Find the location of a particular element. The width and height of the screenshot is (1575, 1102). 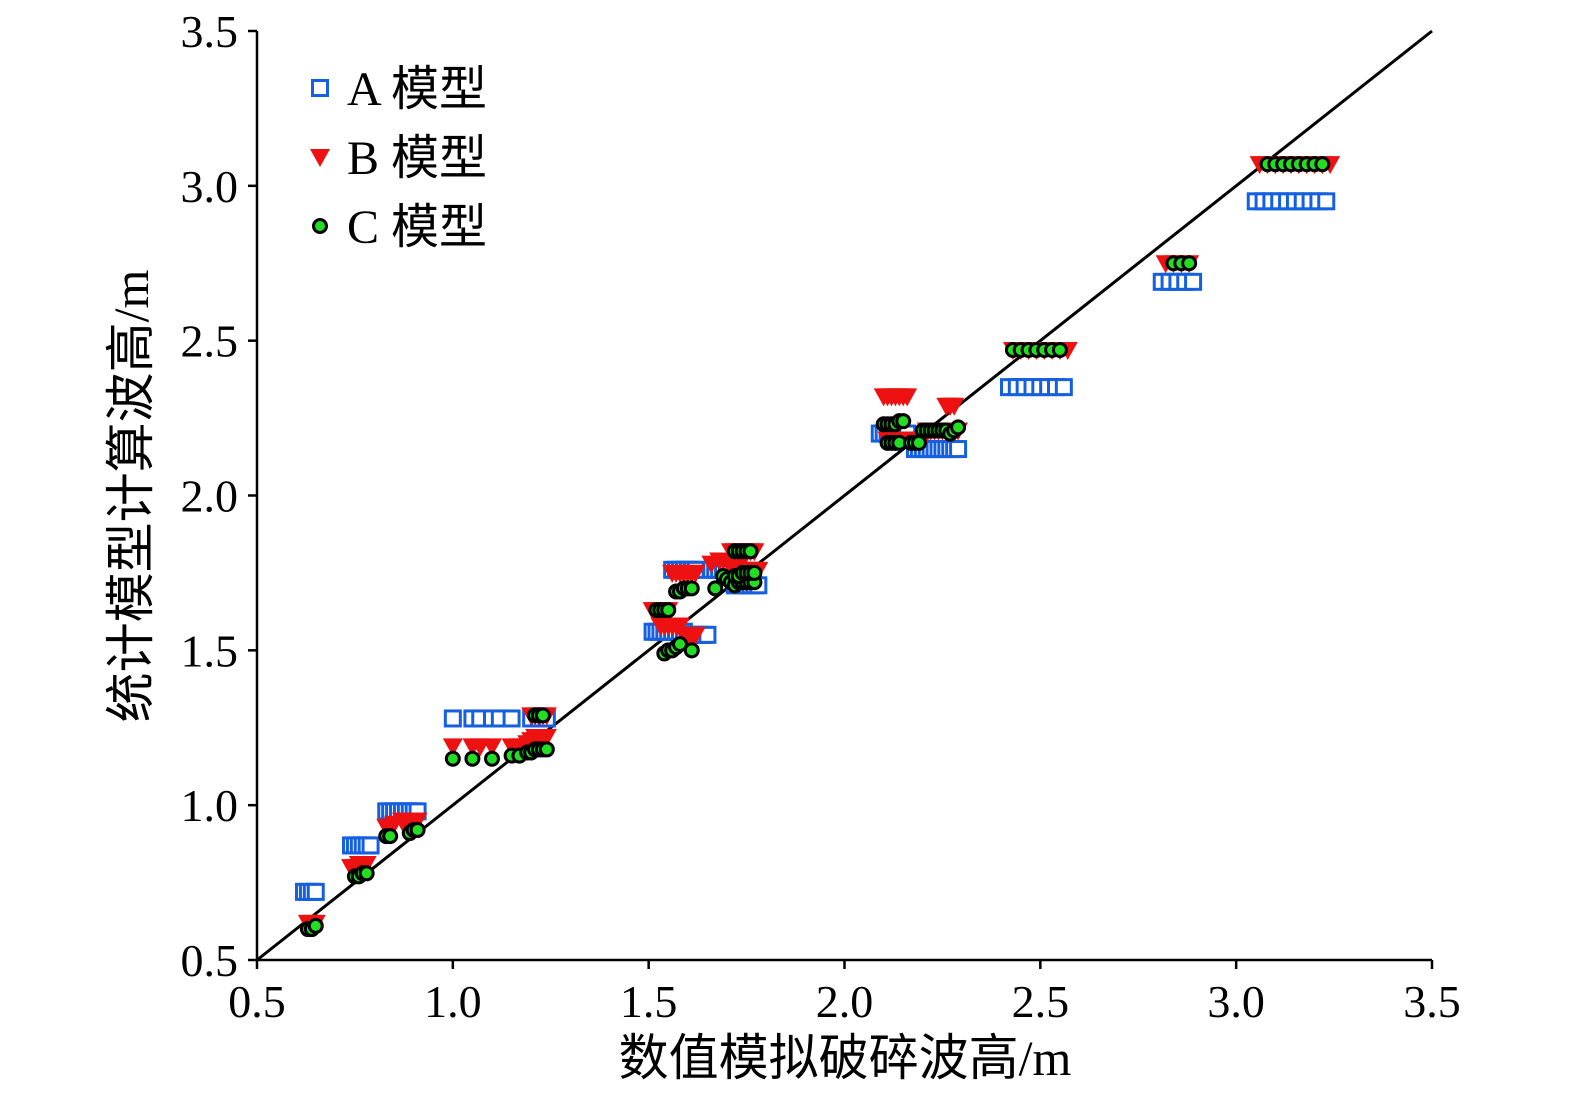

y-tick-label: 0.5 is located at coordinates (210, 960).